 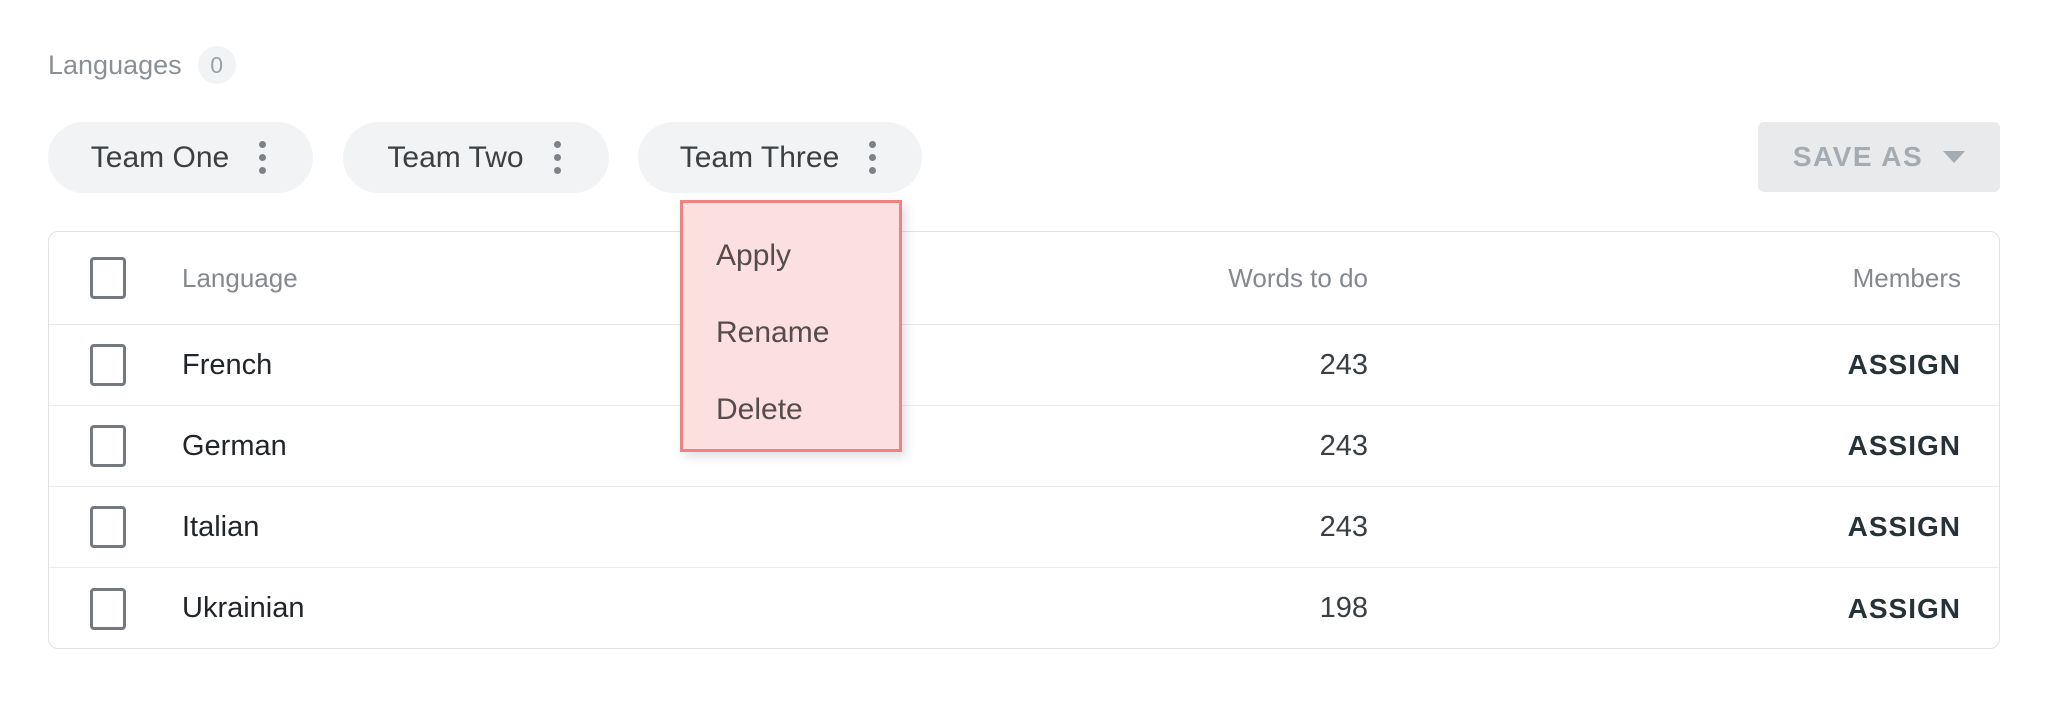 I want to click on team-chip-label: Team One, so click(x=160, y=157).